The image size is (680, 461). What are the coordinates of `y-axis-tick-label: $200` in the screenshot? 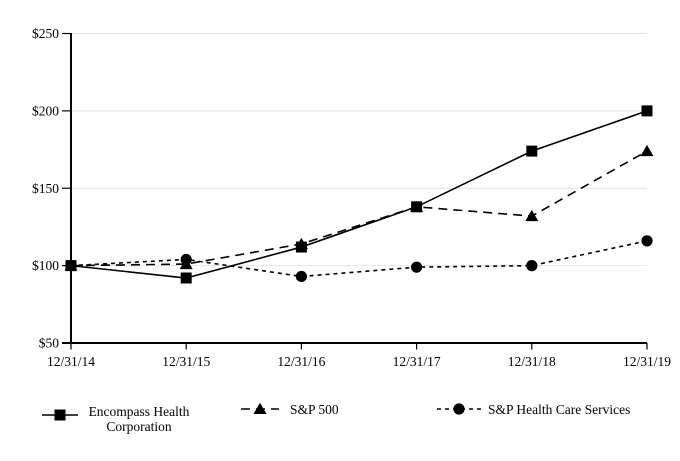 It's located at (45, 110).